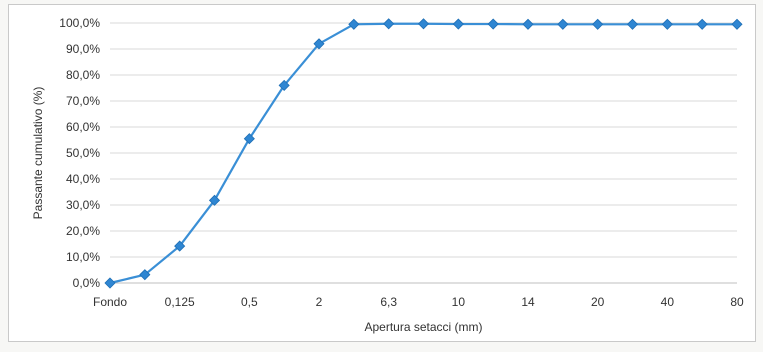 The width and height of the screenshot is (763, 352). What do you see at coordinates (83, 49) in the screenshot?
I see `y-tick-label: 90,0%` at bounding box center [83, 49].